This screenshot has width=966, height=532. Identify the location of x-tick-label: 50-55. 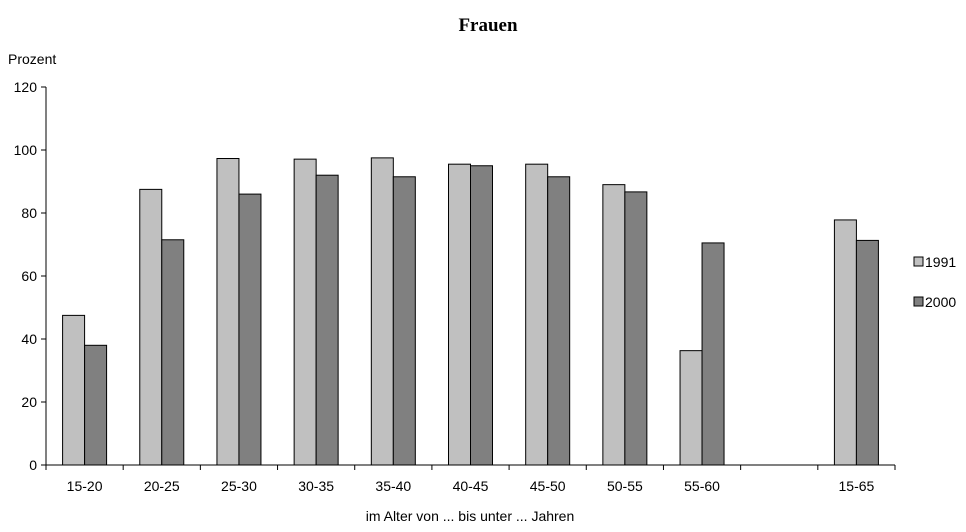
(625, 486).